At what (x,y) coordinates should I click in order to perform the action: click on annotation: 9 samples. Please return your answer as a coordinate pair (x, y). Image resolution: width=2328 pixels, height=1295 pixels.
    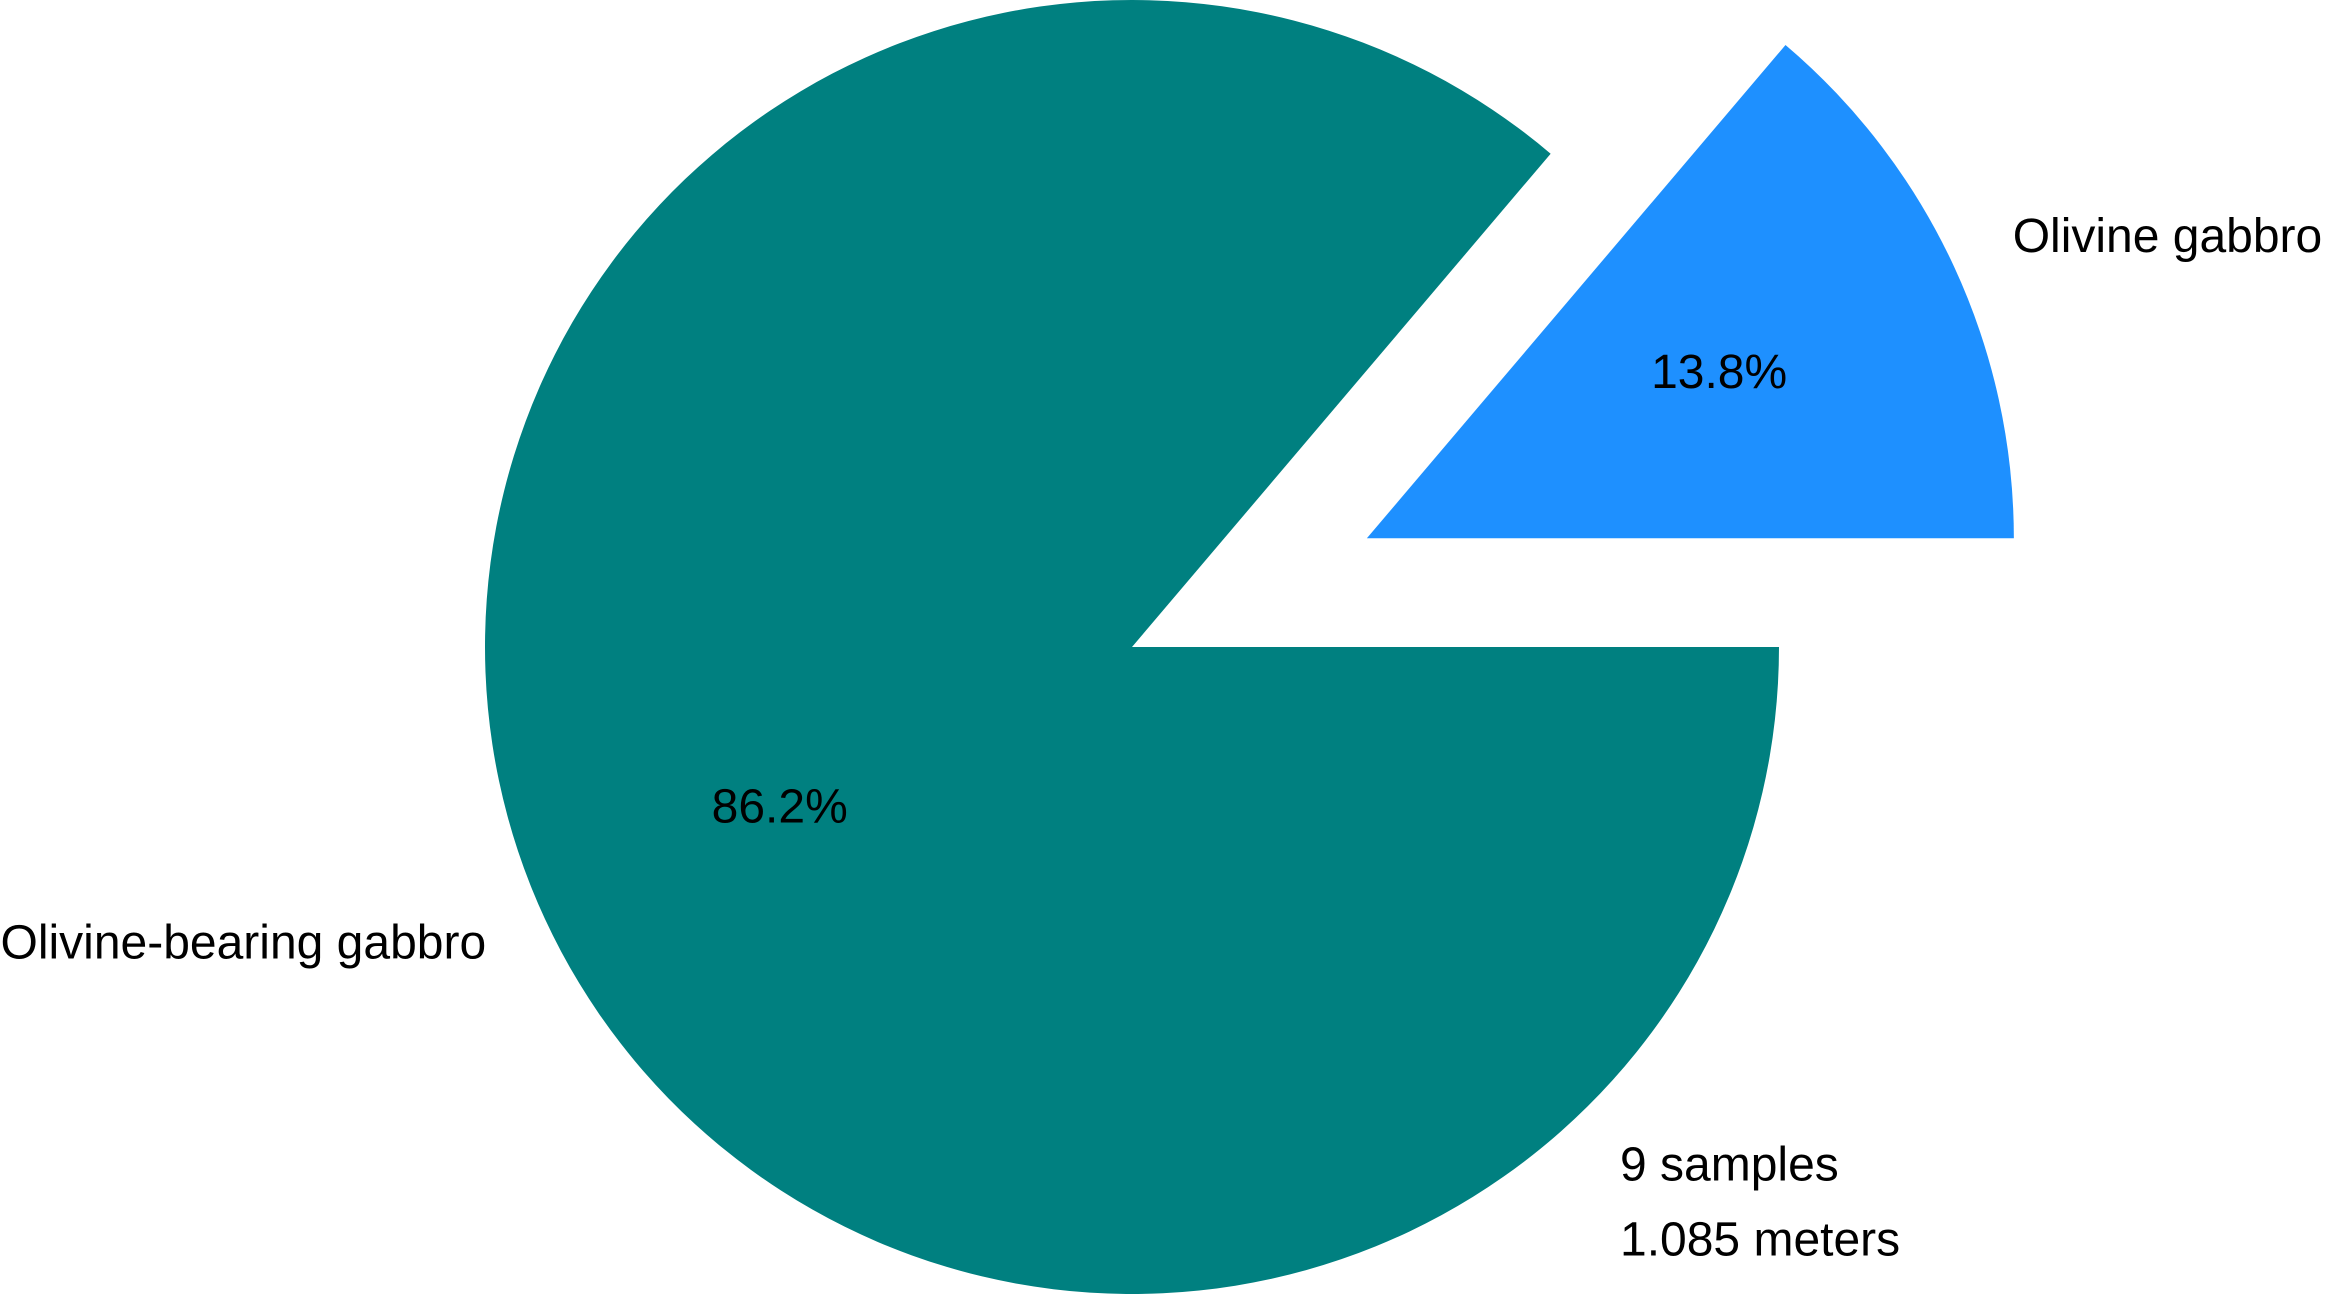
    Looking at the image, I should click on (1729, 1165).